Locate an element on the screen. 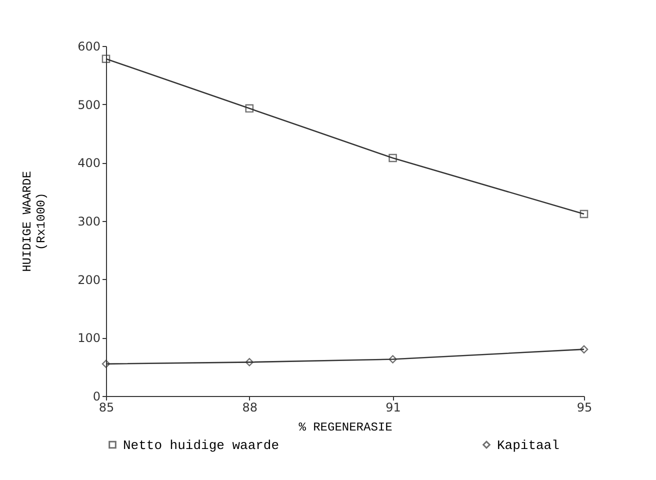 The height and width of the screenshot is (480, 656). x-tick-label: 91 is located at coordinates (393, 407).